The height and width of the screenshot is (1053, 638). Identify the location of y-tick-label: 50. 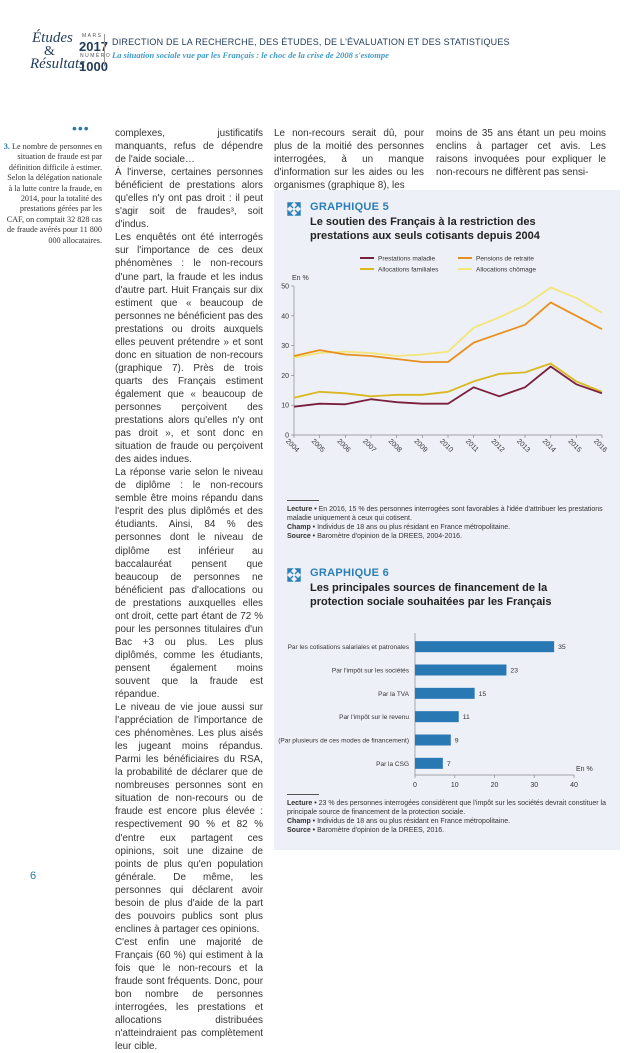
(285, 287).